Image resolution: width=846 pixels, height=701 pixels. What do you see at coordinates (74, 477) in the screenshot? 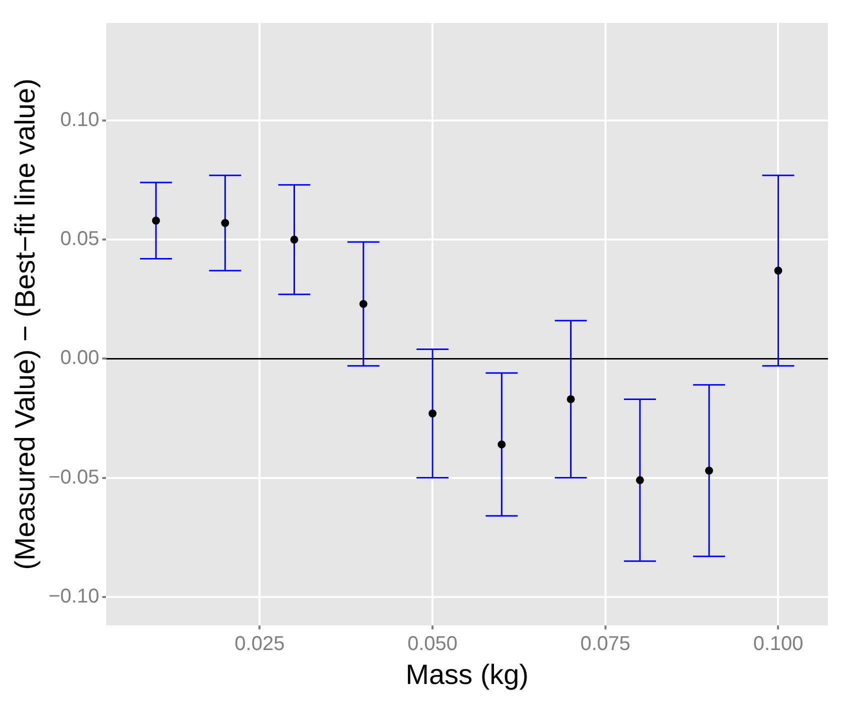
I see `y-tick-label: −0.05` at bounding box center [74, 477].